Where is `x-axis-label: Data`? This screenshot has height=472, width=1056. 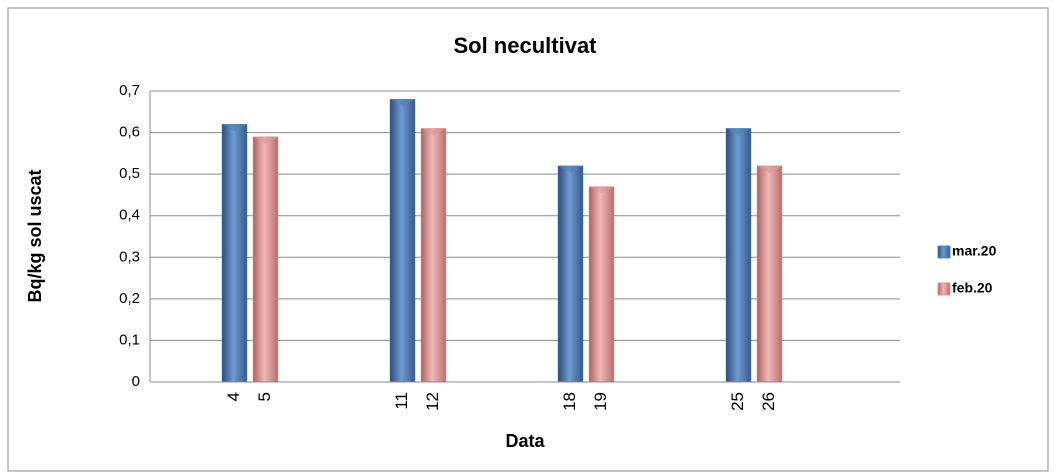
x-axis-label: Data is located at coordinates (525, 441).